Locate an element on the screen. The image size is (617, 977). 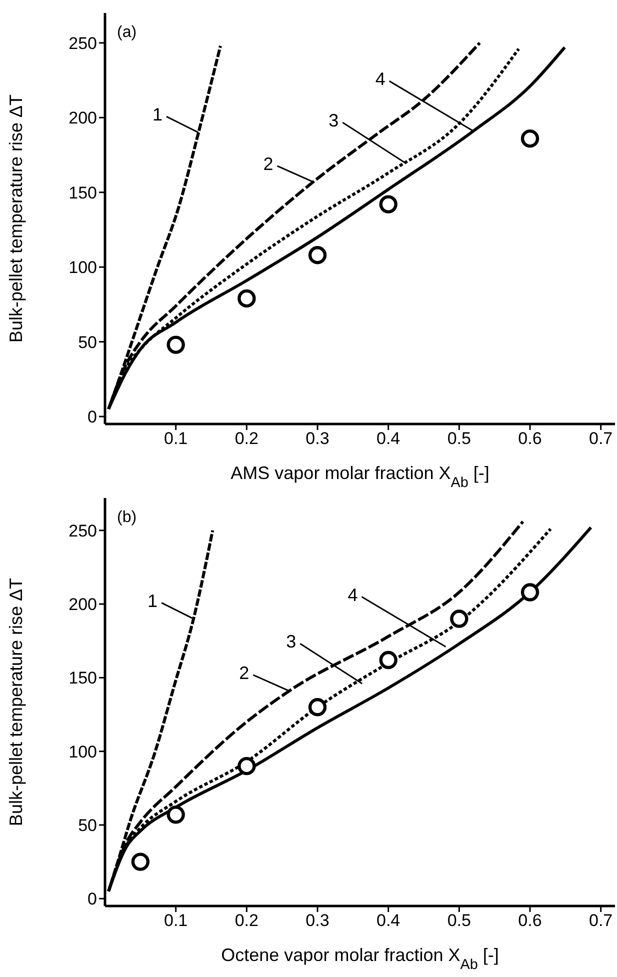
annotation: (a) is located at coordinates (127, 32).